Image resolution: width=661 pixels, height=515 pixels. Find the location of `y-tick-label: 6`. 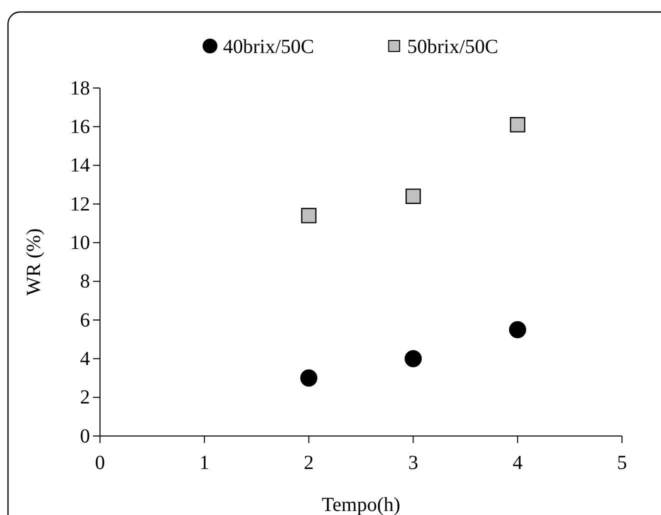

y-tick-label: 6 is located at coordinates (85, 320).